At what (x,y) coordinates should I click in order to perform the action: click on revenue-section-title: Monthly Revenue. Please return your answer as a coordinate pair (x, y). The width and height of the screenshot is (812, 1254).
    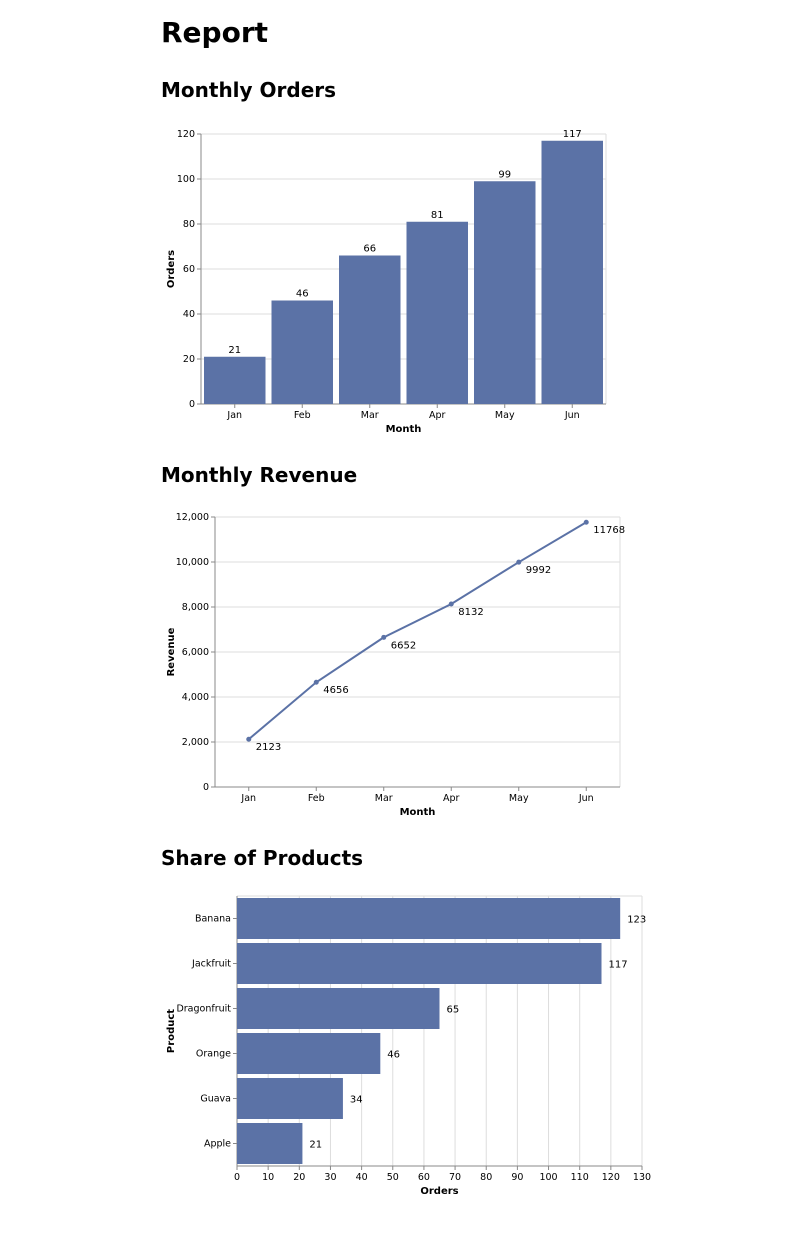
    Looking at the image, I should click on (259, 475).